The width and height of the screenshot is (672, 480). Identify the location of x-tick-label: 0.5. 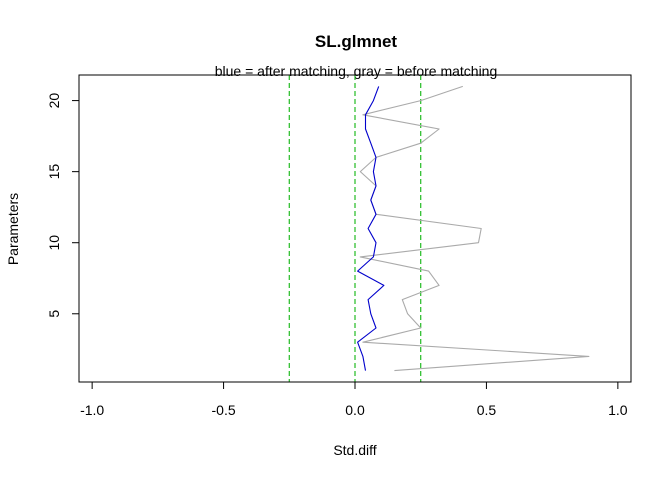
(487, 410).